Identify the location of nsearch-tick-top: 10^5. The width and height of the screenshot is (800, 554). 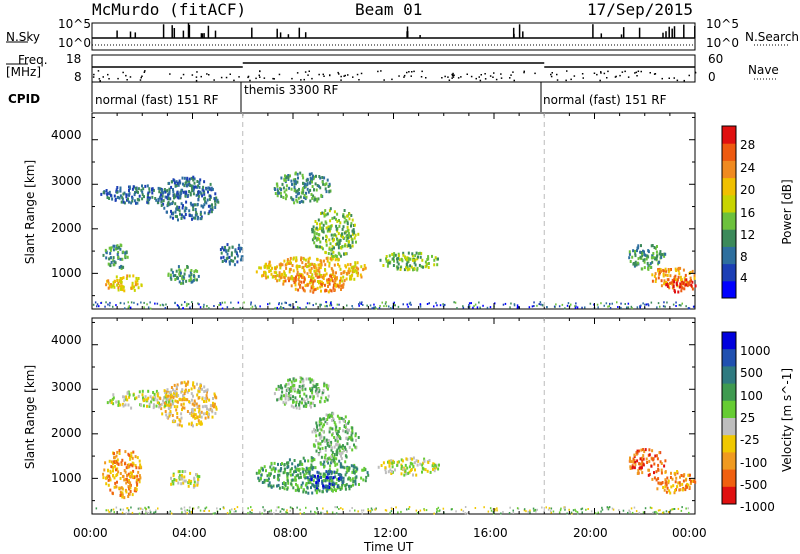
(722, 24).